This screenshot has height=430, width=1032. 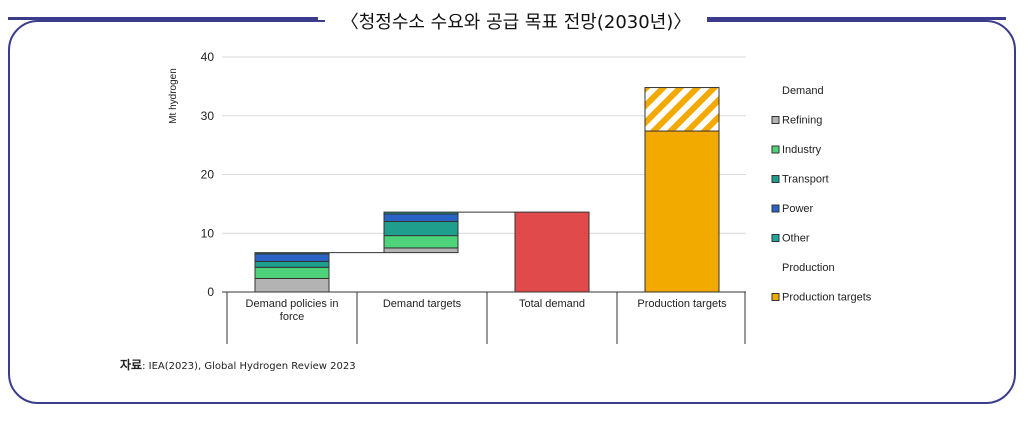 I want to click on x-tick-label: Demand policies in force, so click(x=292, y=310).